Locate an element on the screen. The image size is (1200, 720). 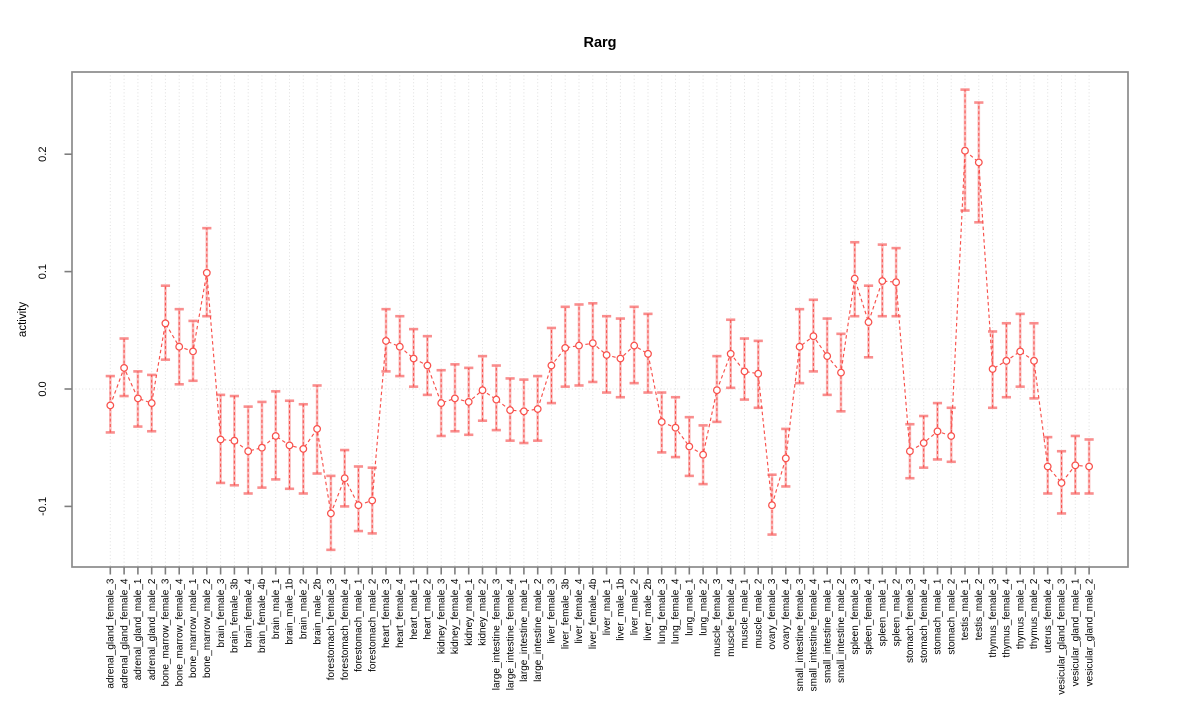
x-tick-label: bone_marrow_female_4 is located at coordinates (179, 632).